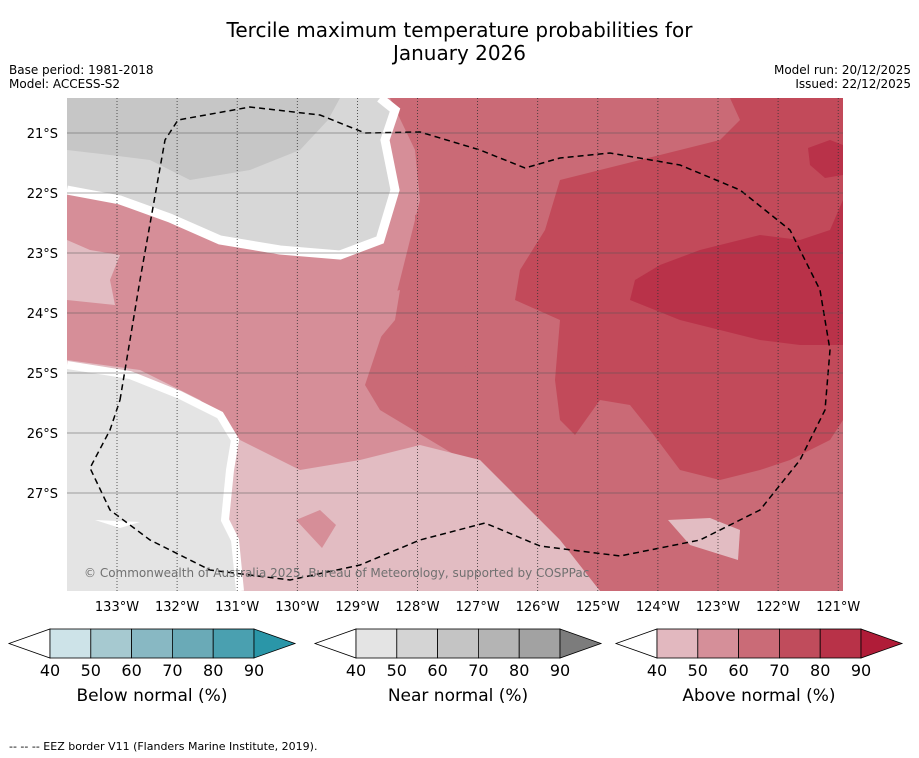 This screenshot has height=758, width=919. Describe the element at coordinates (297, 607) in the screenshot. I see `lon-label: 130°W` at that location.